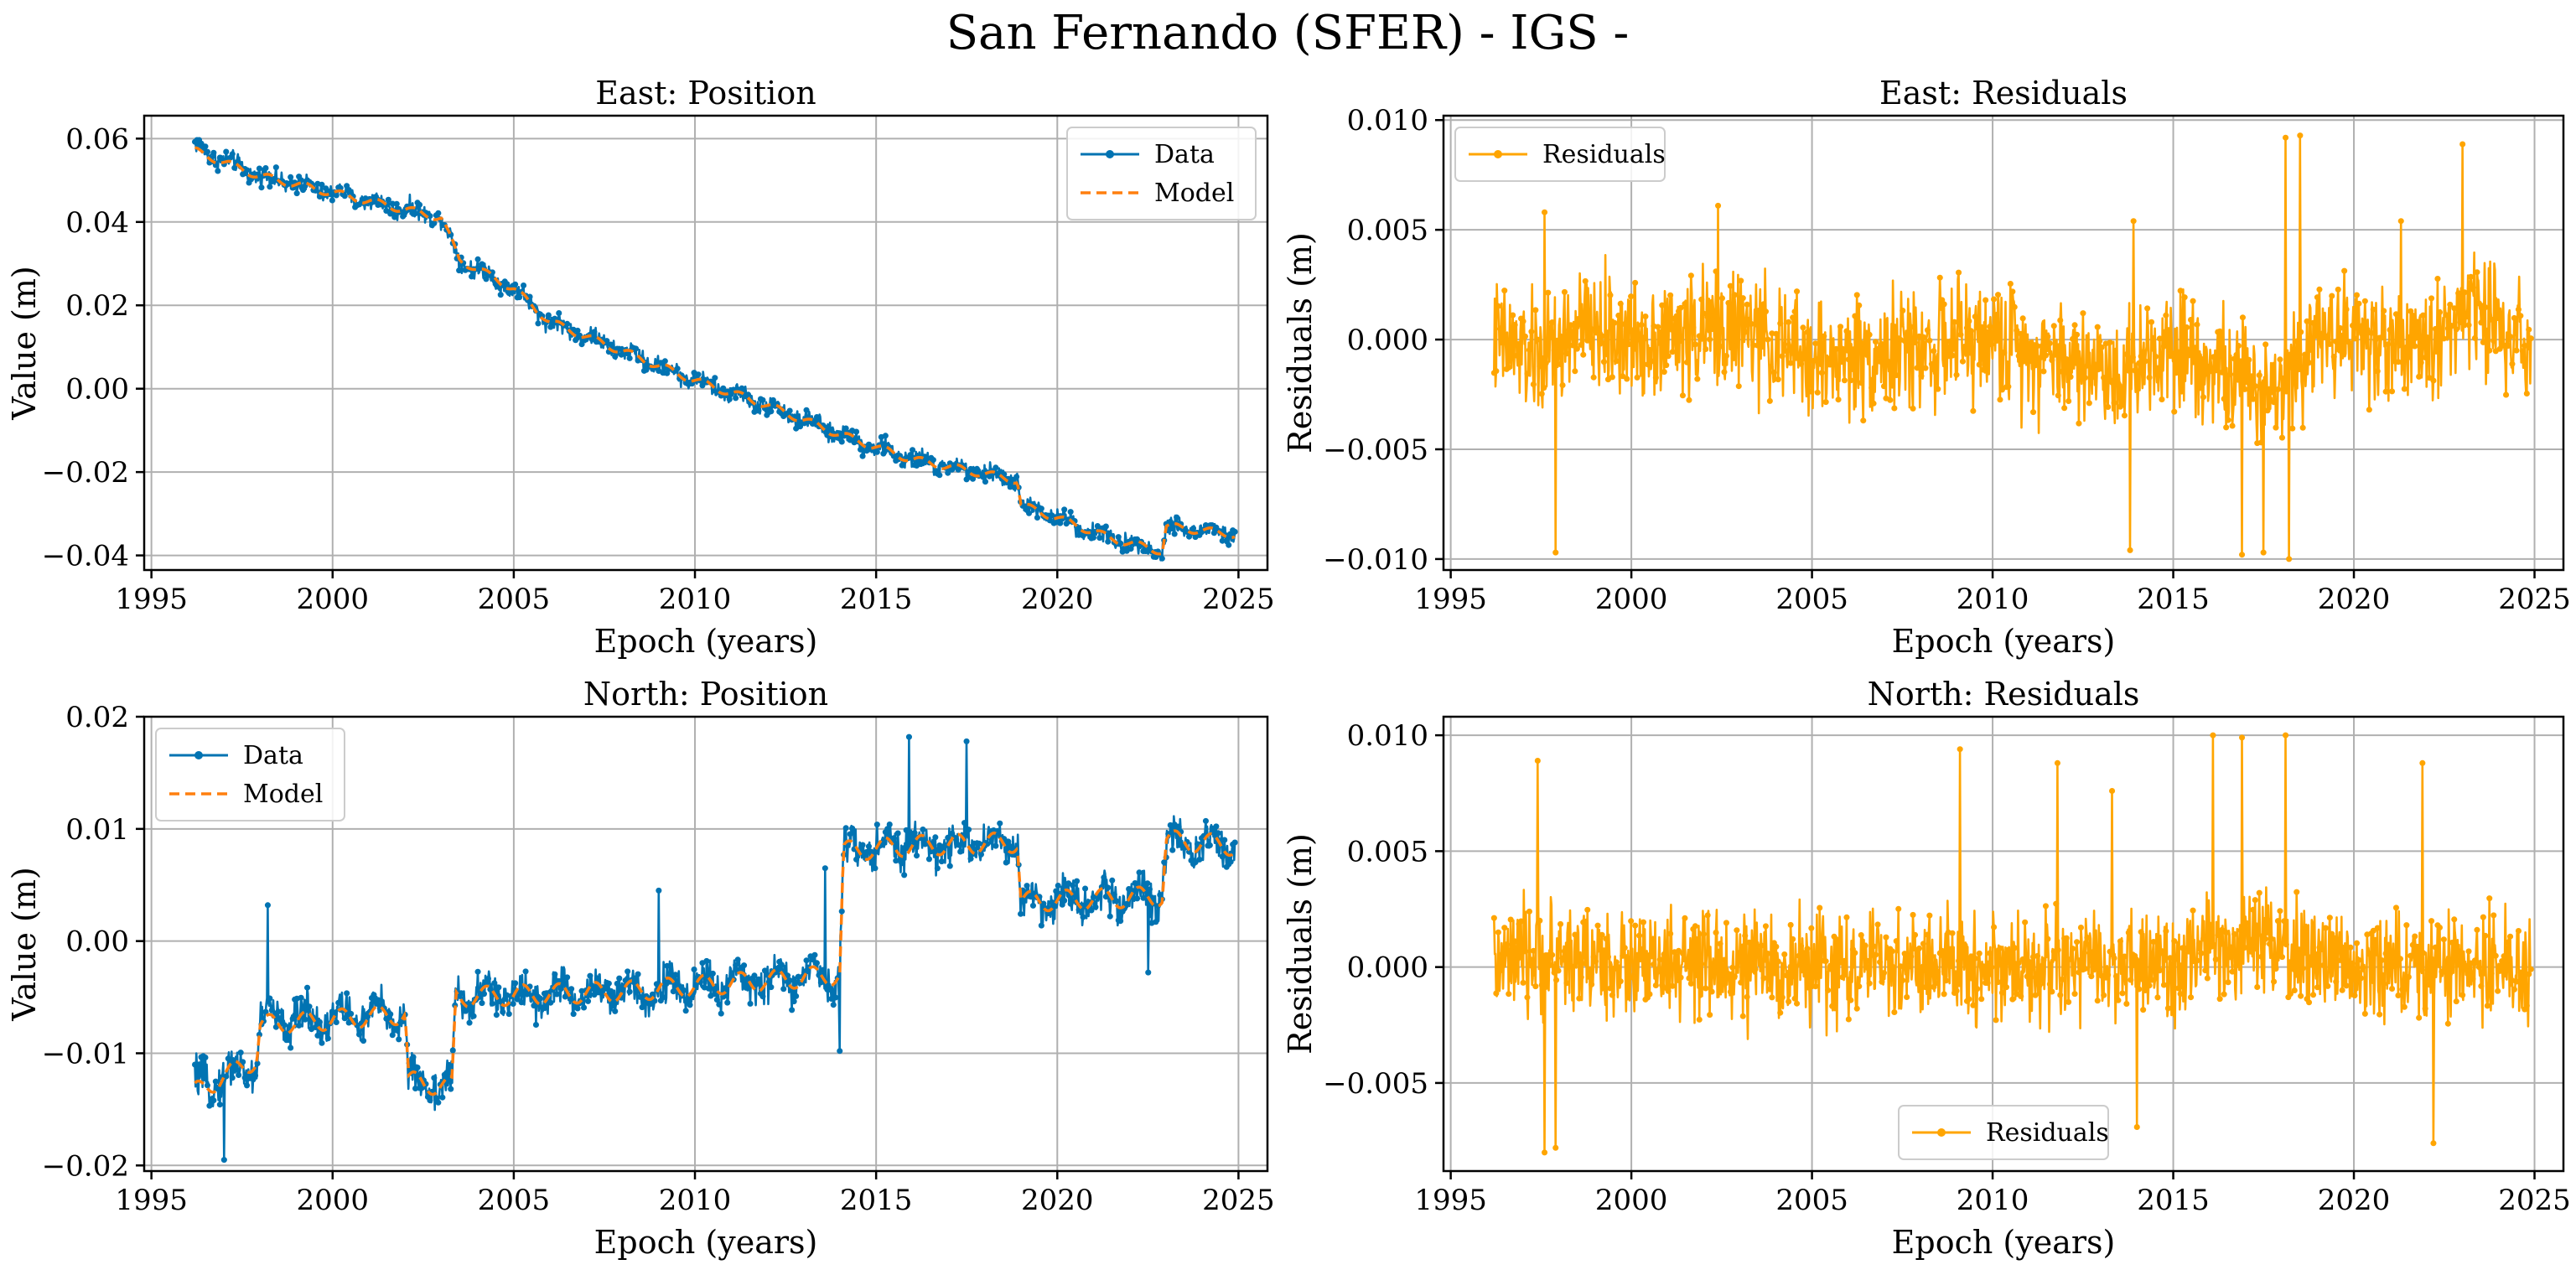 Image resolution: width=2576 pixels, height=1275 pixels. Describe the element at coordinates (2003, 93) in the screenshot. I see `chart-title: East: Residuals` at that location.